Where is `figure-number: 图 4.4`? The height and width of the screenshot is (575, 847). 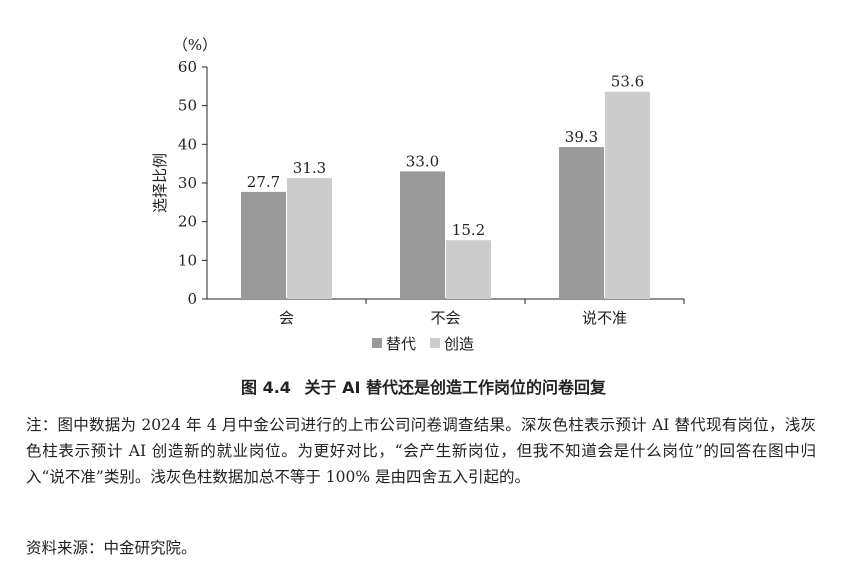
figure-number: 图 4.4 is located at coordinates (266, 387).